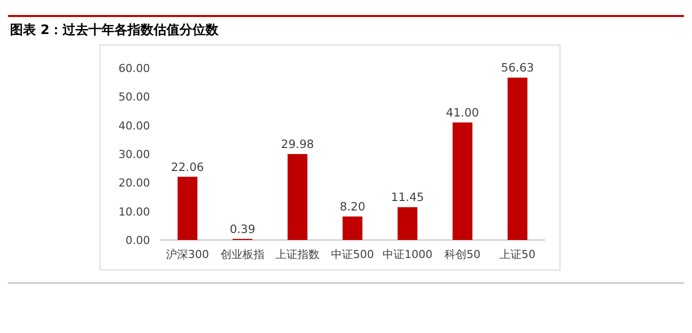 Image resolution: width=692 pixels, height=333 pixels. Describe the element at coordinates (407, 197) in the screenshot. I see `data-label: 11.45` at that location.